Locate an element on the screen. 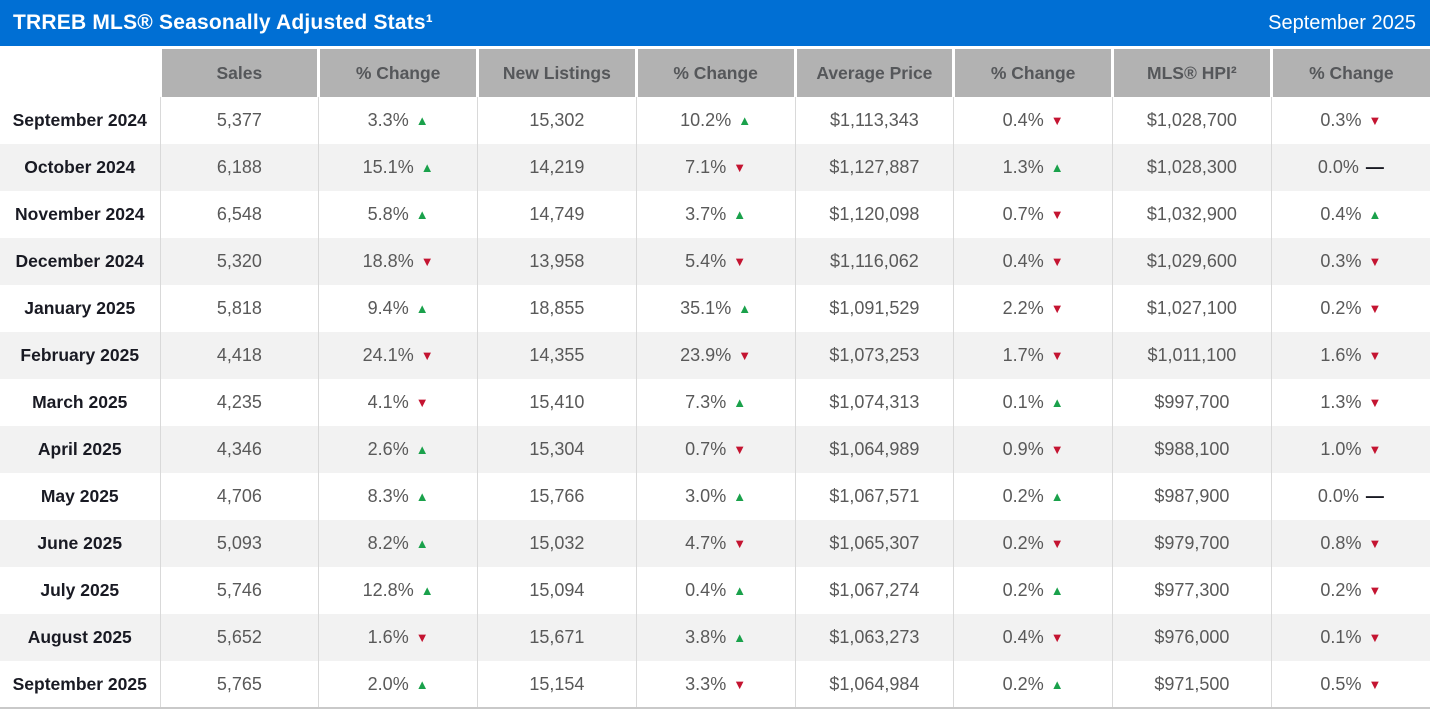 The height and width of the screenshot is (710, 1430). change-value: 3.3% is located at coordinates (706, 683).